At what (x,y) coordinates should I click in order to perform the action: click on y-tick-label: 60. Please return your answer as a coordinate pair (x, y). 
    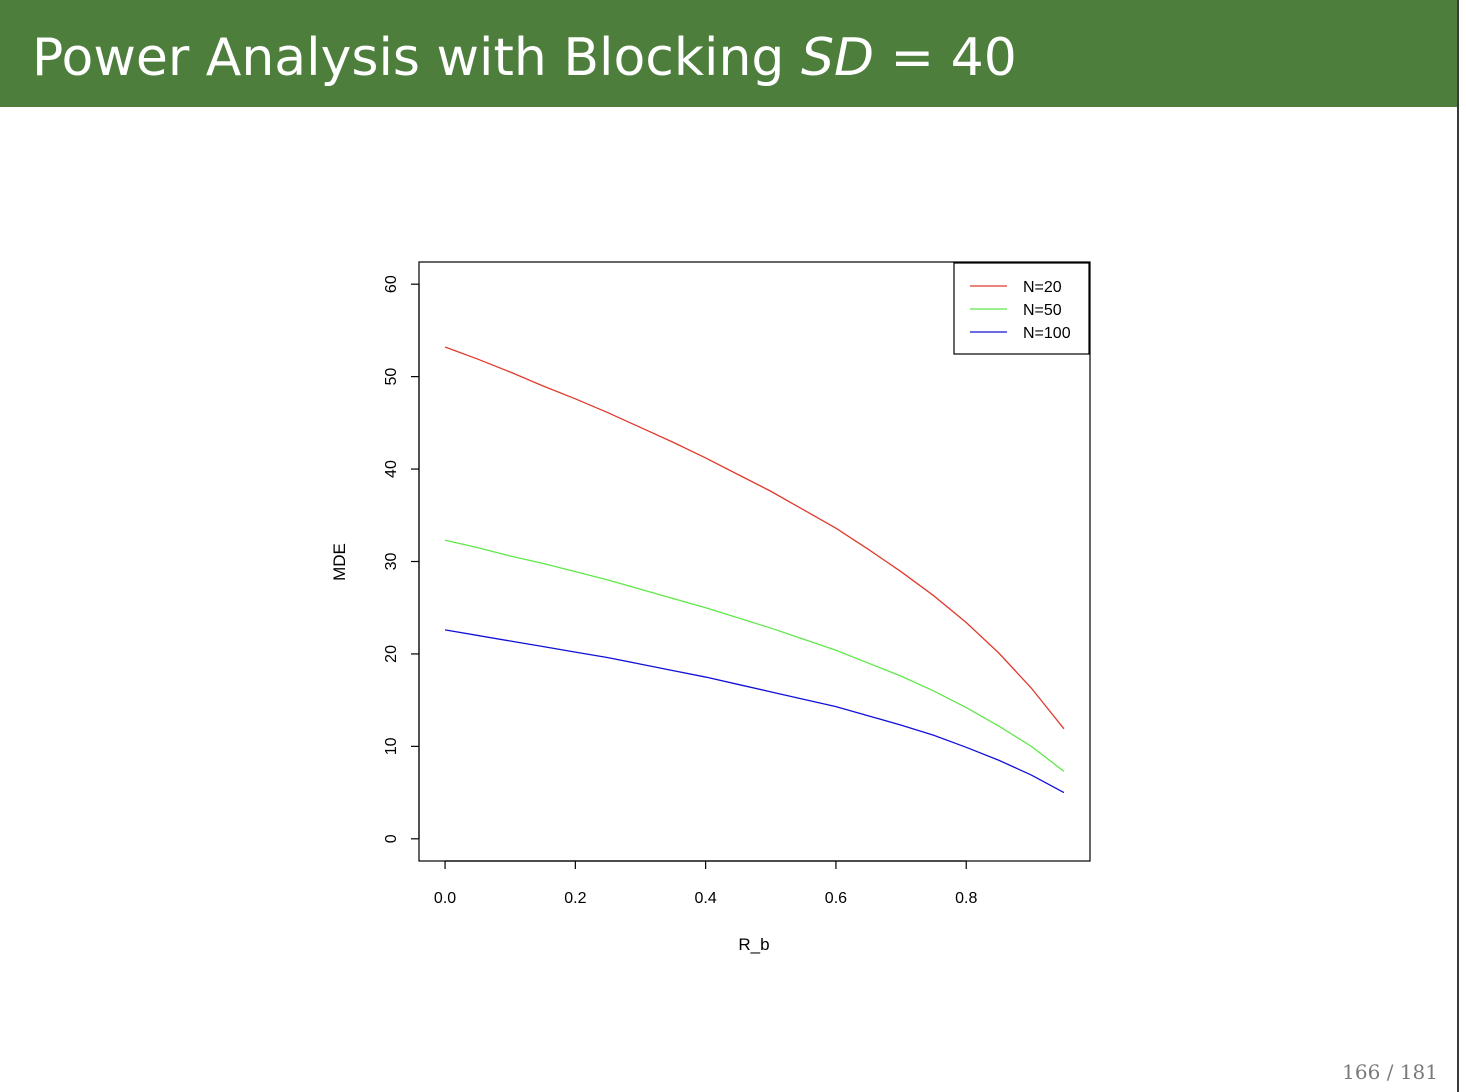
    Looking at the image, I should click on (391, 284).